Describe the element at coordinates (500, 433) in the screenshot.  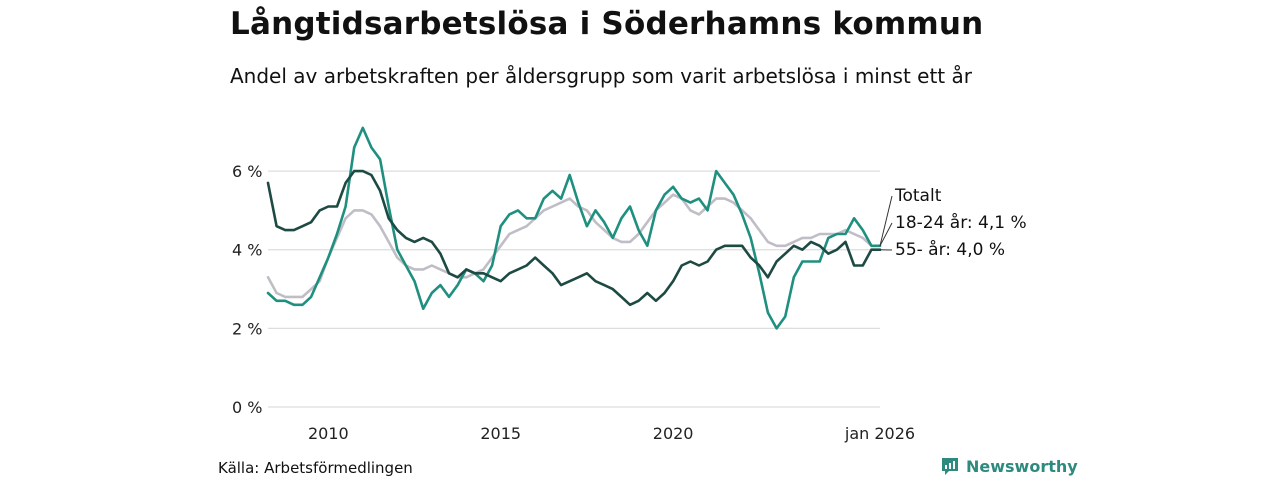
I see `x-tick-label: 2015` at that location.